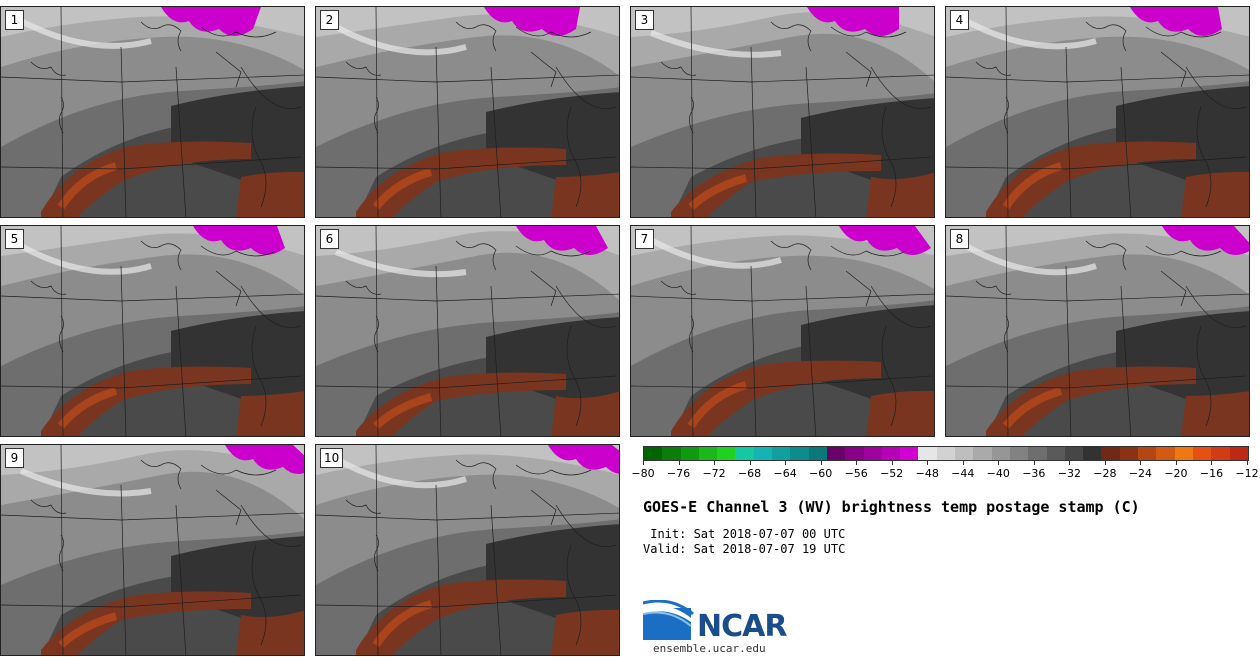  I want to click on ncar-logo-text: NCAR, so click(742, 626).